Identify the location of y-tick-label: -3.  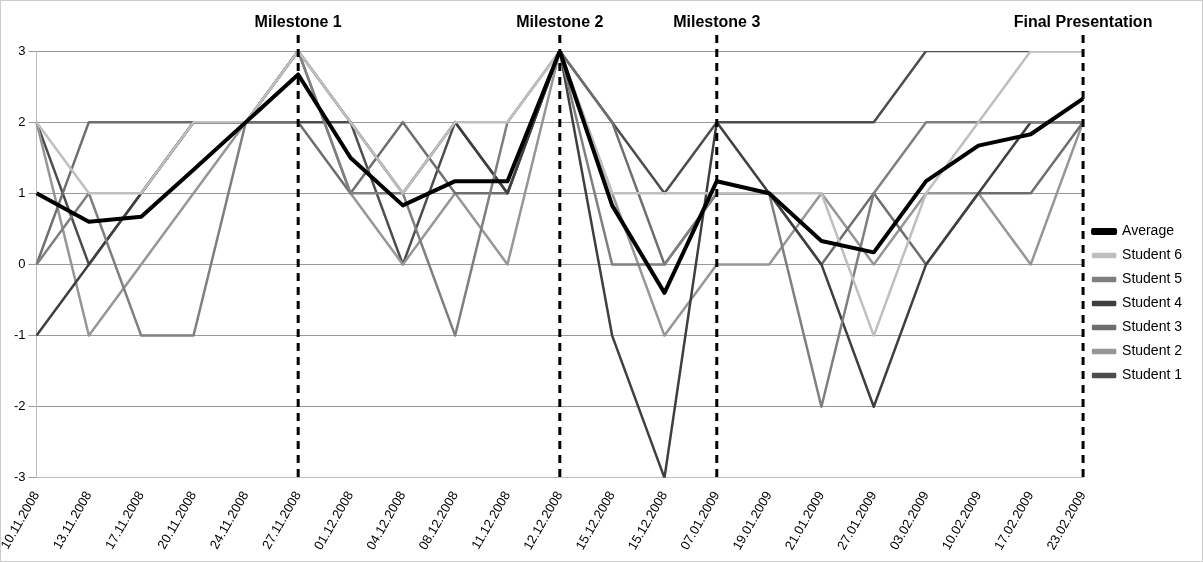
(20, 477).